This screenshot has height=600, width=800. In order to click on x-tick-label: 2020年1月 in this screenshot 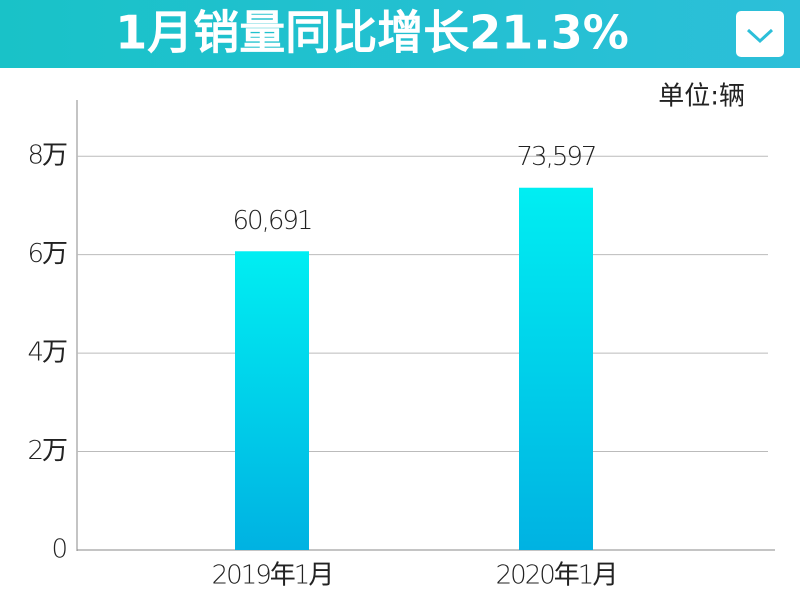, I will do `click(556, 576)`.